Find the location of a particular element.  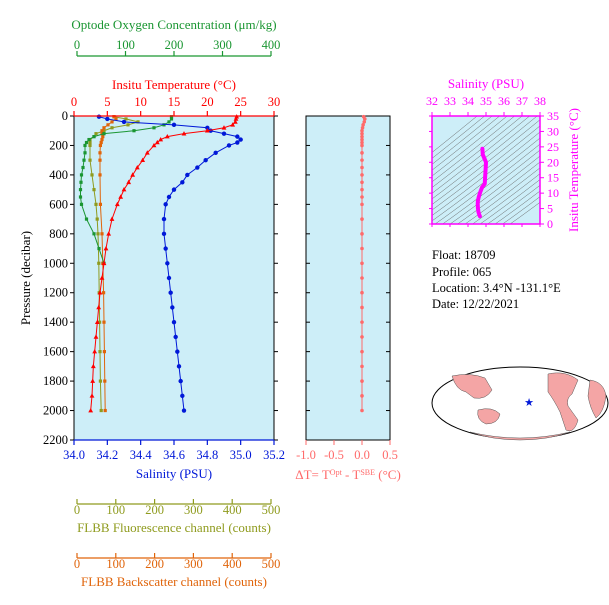

delta-t-xtick-label: -0.5 is located at coordinates (334, 455).